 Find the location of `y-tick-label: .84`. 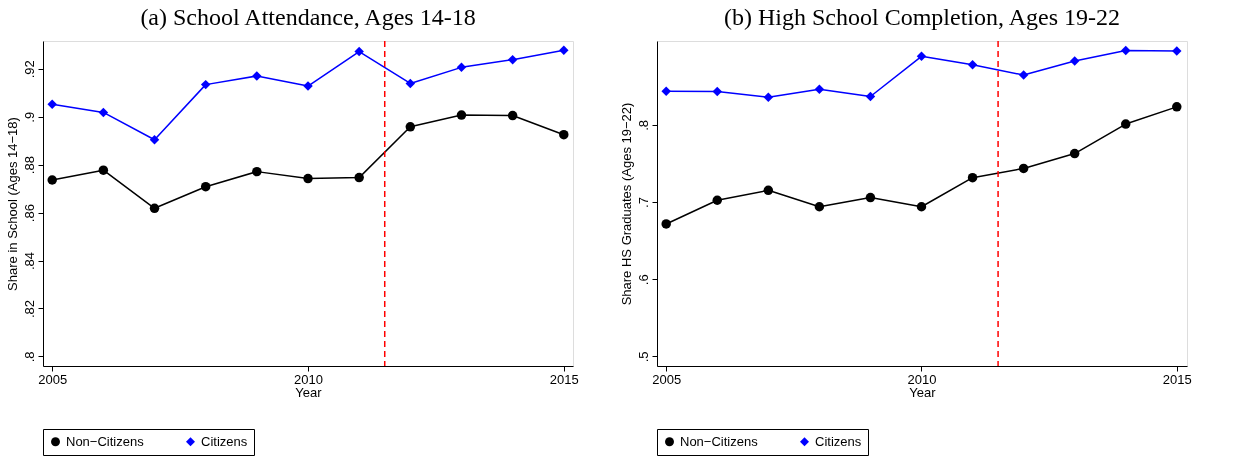

y-tick-label: .84 is located at coordinates (29, 261).